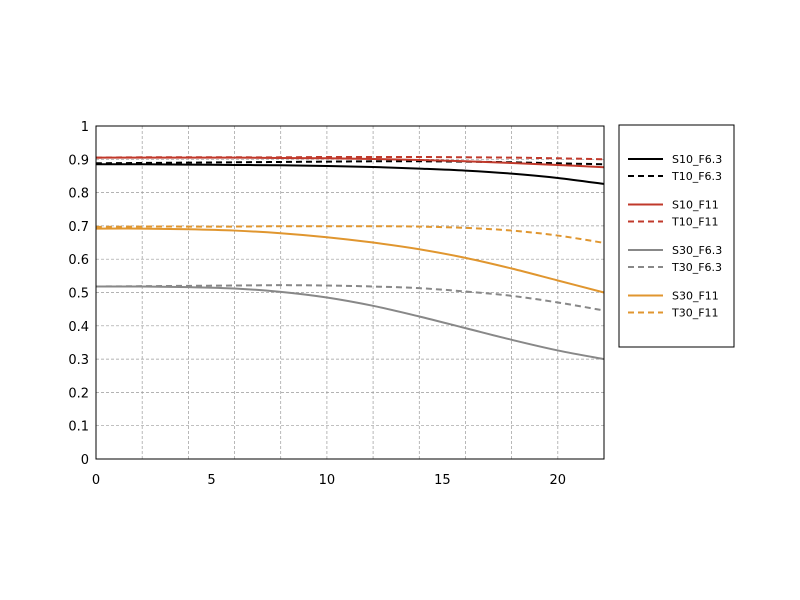 This screenshot has height=600, width=800. What do you see at coordinates (695, 313) in the screenshot?
I see `legend-label: T30_F11` at bounding box center [695, 313].